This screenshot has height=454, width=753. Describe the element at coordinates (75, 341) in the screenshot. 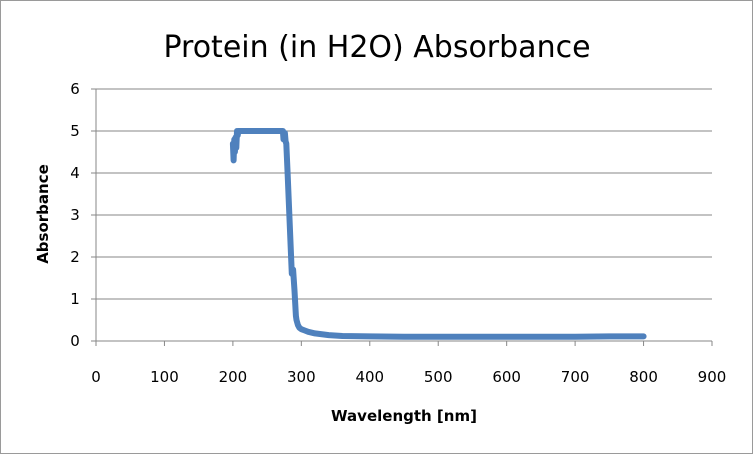

I see `y-tick-label: 0` at that location.